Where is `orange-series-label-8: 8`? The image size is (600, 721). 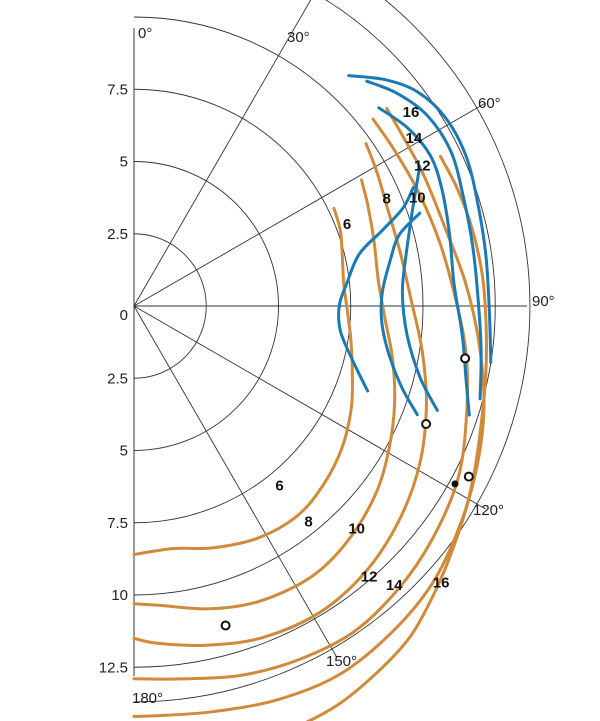 orange-series-label-8: 8 is located at coordinates (308, 522).